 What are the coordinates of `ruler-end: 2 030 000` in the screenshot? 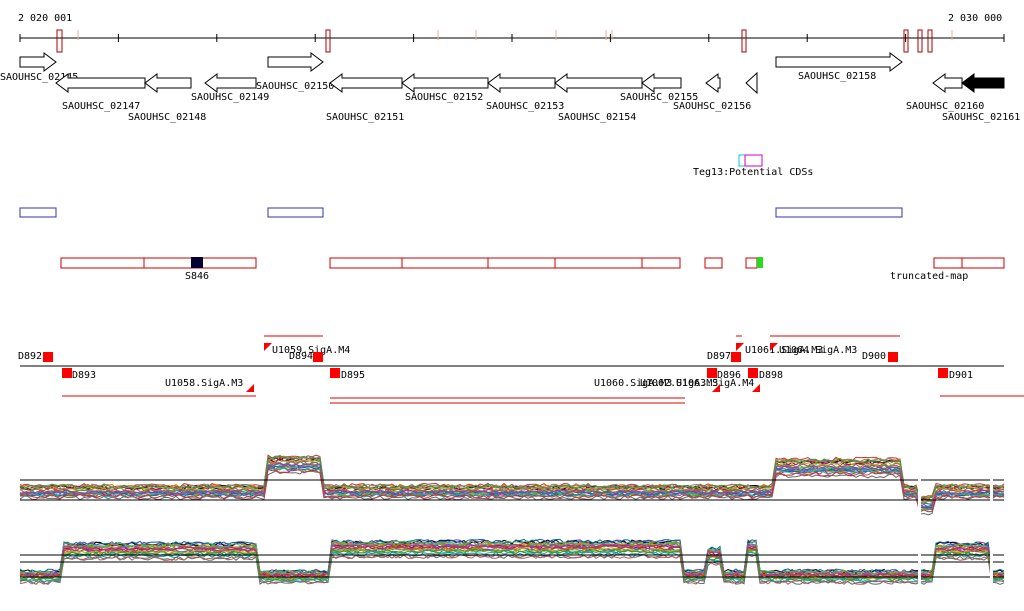 It's located at (975, 18).